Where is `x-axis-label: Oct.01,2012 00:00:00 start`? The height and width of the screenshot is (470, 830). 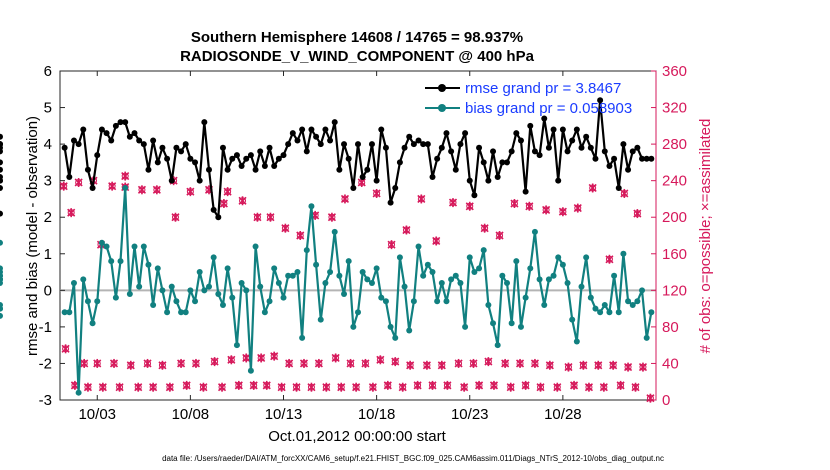
x-axis-label: Oct.01,2012 00:00:00 start is located at coordinates (357, 436).